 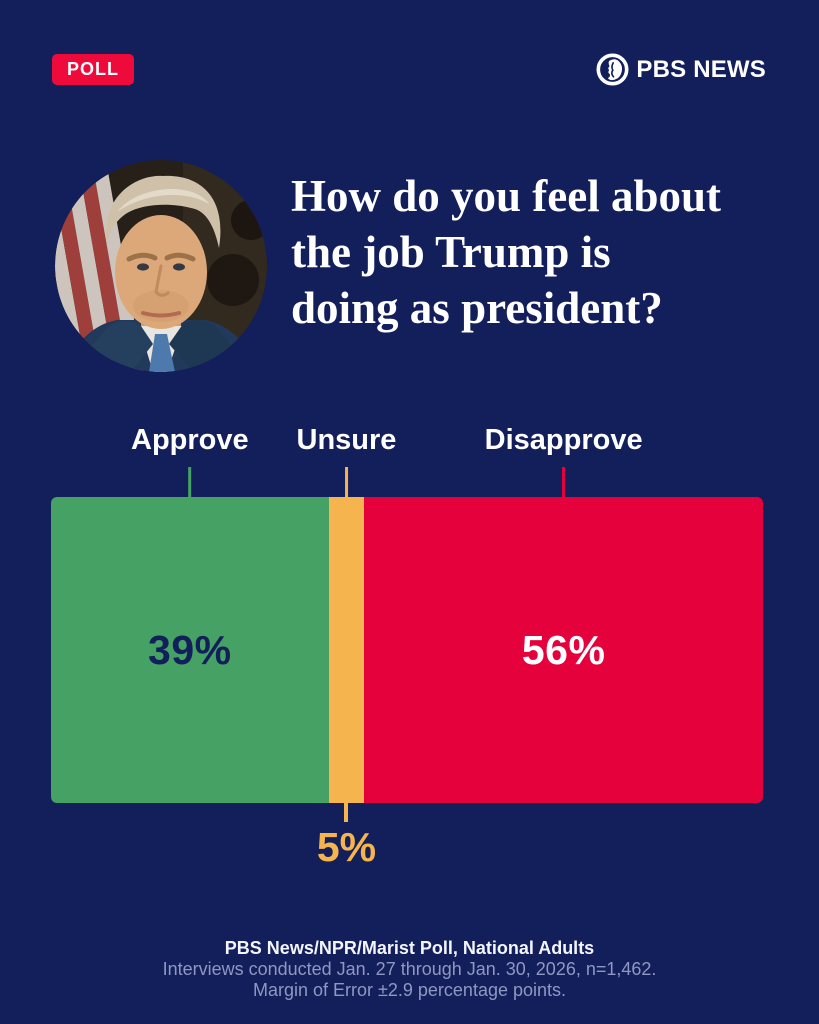 I want to click on trump-portrait-photo, so click(x=161, y=266).